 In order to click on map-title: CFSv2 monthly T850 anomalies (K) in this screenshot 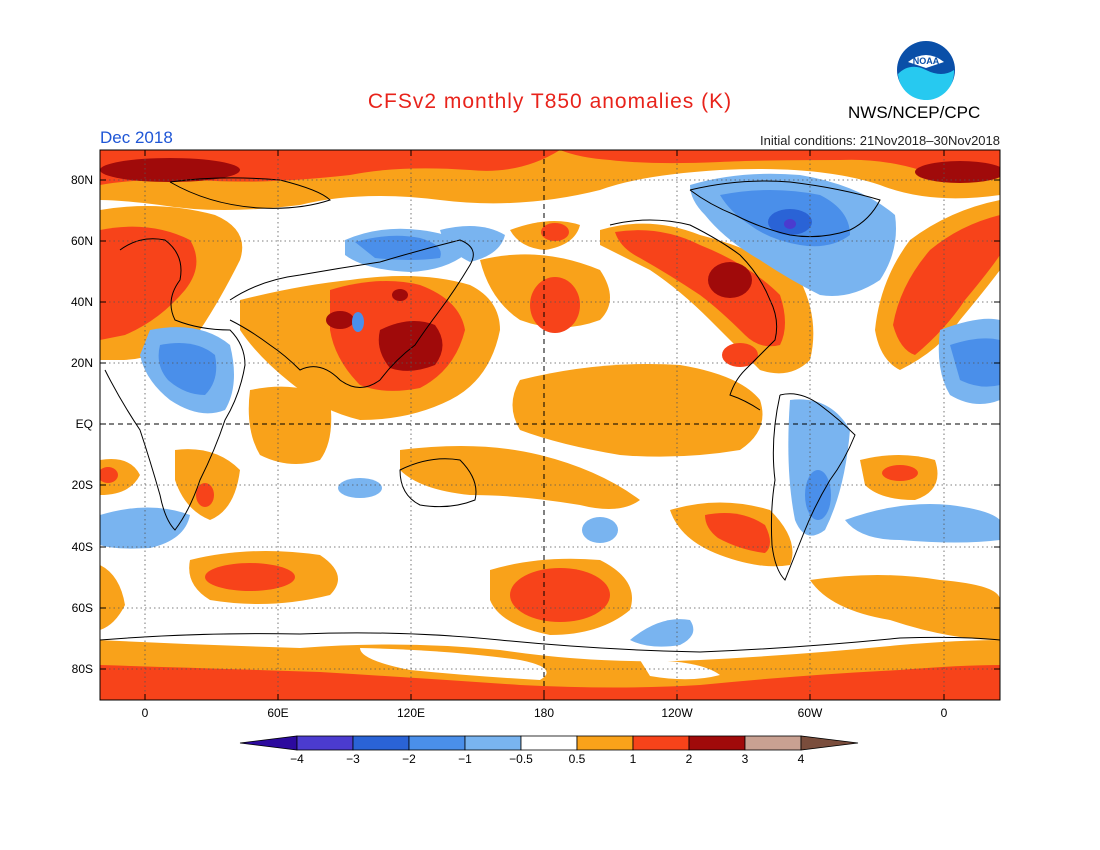, I will do `click(550, 101)`.